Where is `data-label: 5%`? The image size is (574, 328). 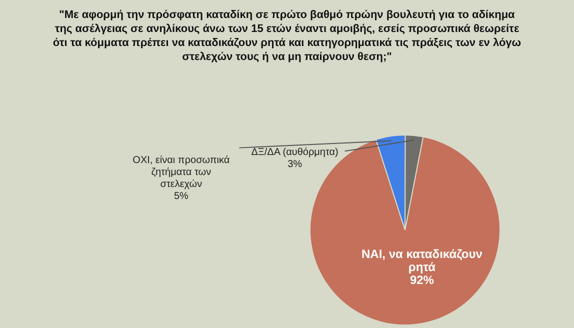 data-label: 5% is located at coordinates (181, 196).